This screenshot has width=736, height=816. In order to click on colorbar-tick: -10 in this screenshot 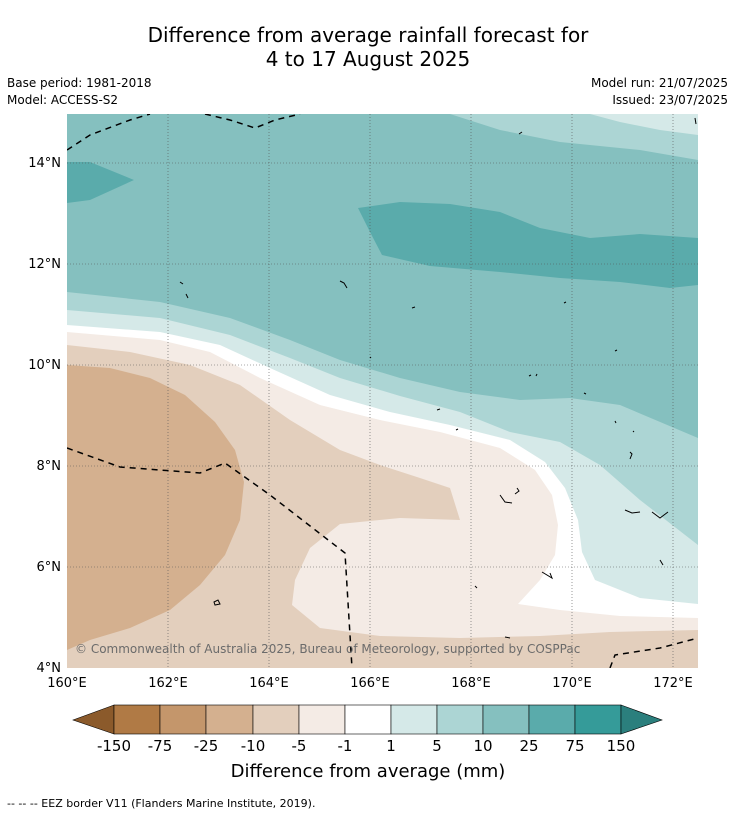, I will do `click(253, 746)`.